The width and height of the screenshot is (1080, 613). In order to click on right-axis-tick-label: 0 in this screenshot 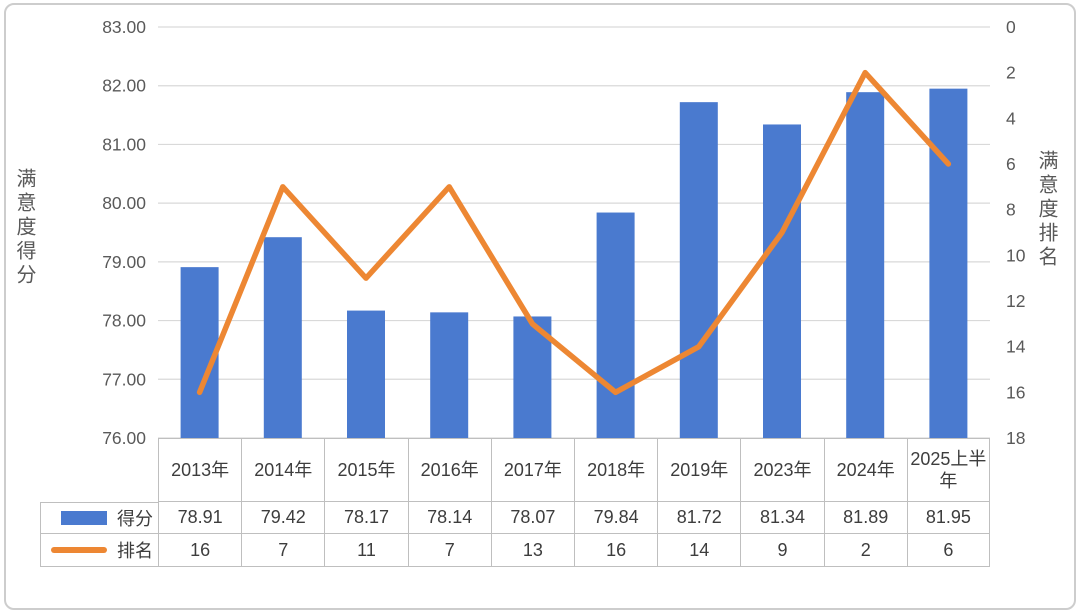, I will do `click(1011, 27)`.